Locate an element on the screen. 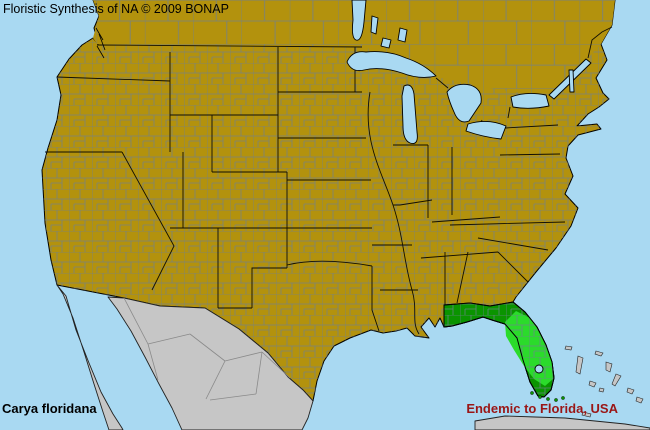 The height and width of the screenshot is (430, 650). species-name-label: Carya floridana is located at coordinates (49, 408).